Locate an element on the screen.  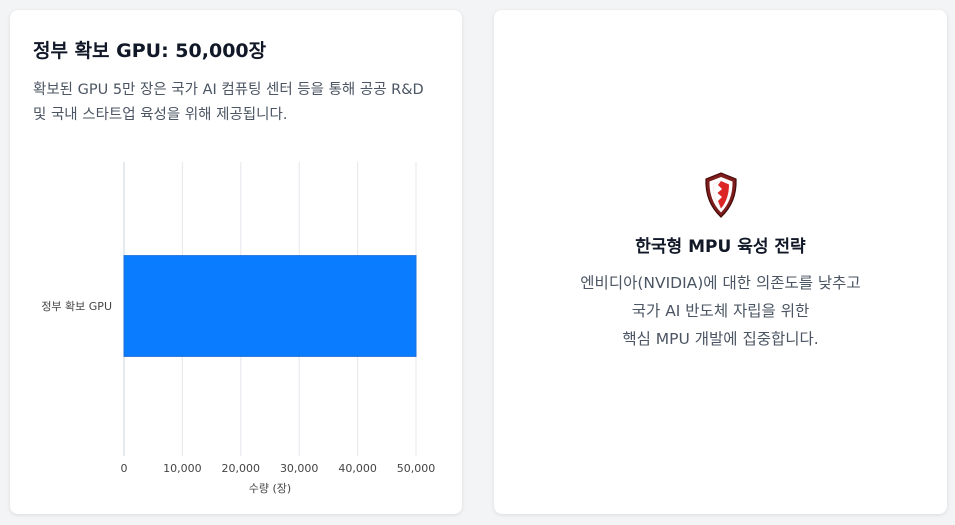
x-tick-label: 30,000 is located at coordinates (299, 468).